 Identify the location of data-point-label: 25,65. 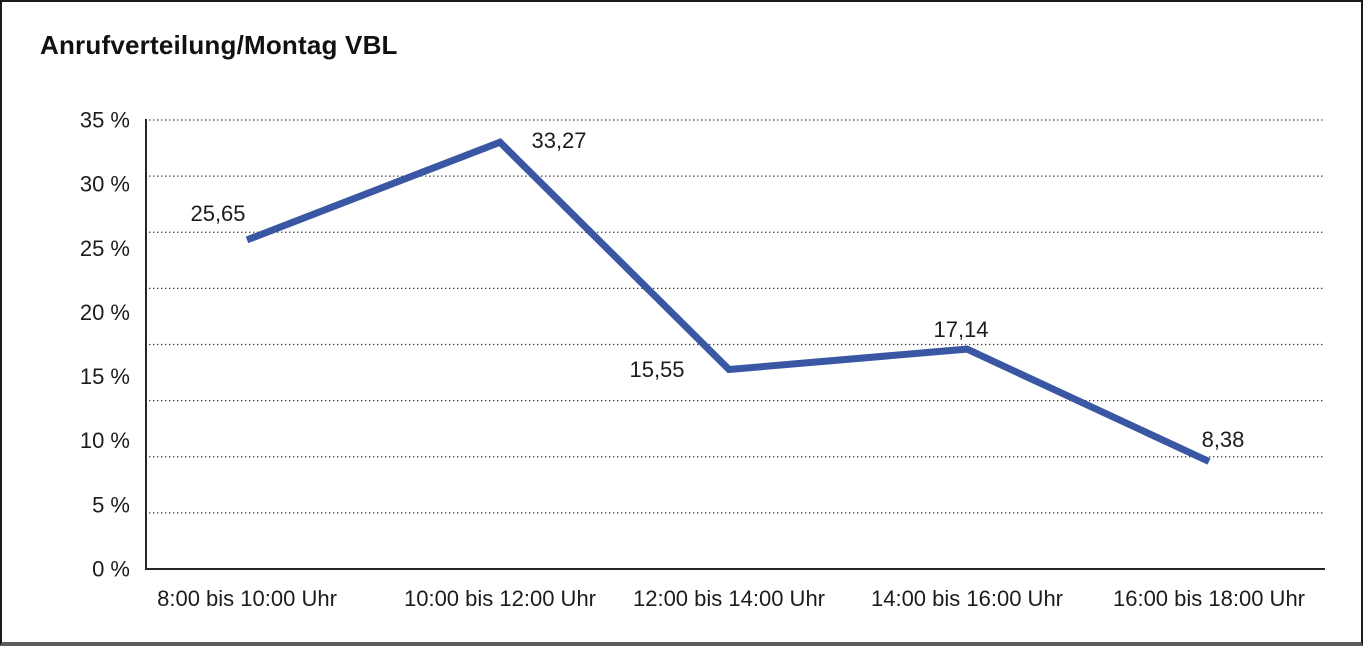
(217, 213).